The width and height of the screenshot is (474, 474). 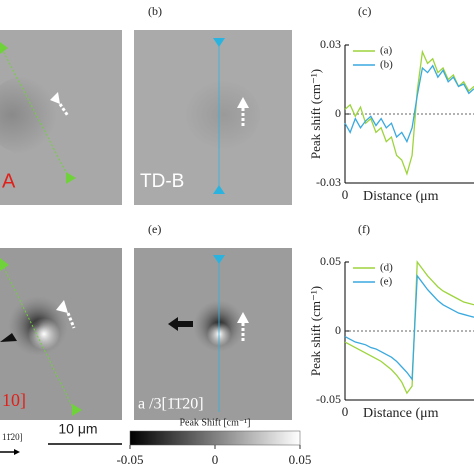 I want to click on panel-label: (b), so click(x=155, y=11).